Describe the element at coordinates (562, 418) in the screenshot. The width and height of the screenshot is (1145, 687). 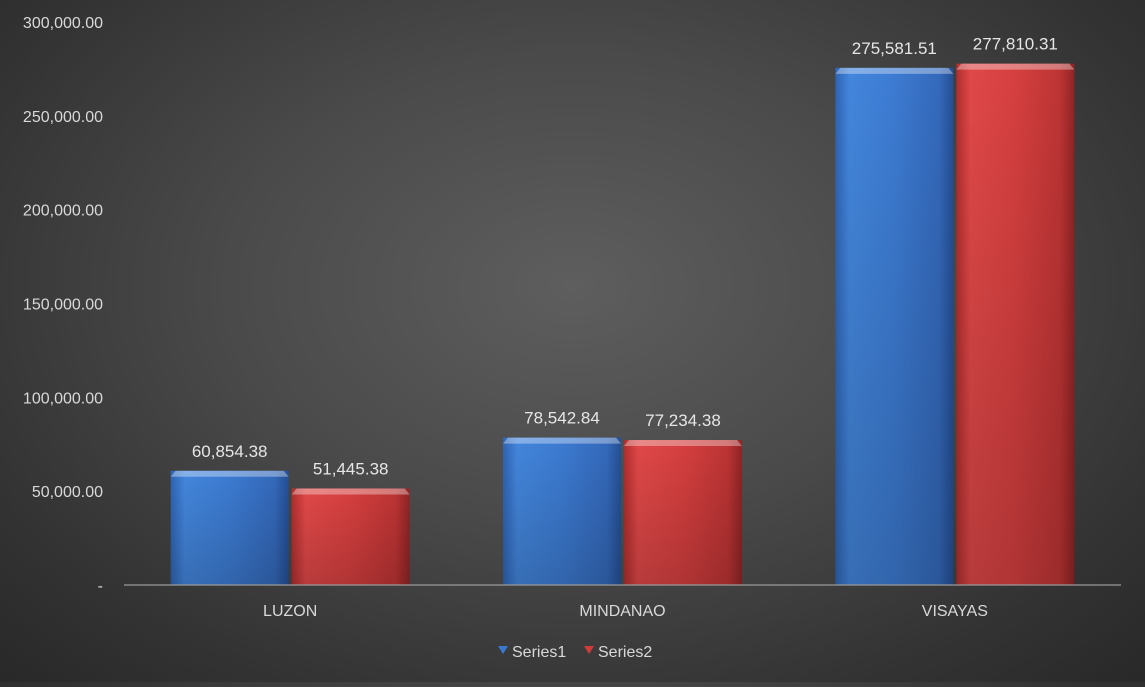
I see `data-label: 78,542.84` at that location.